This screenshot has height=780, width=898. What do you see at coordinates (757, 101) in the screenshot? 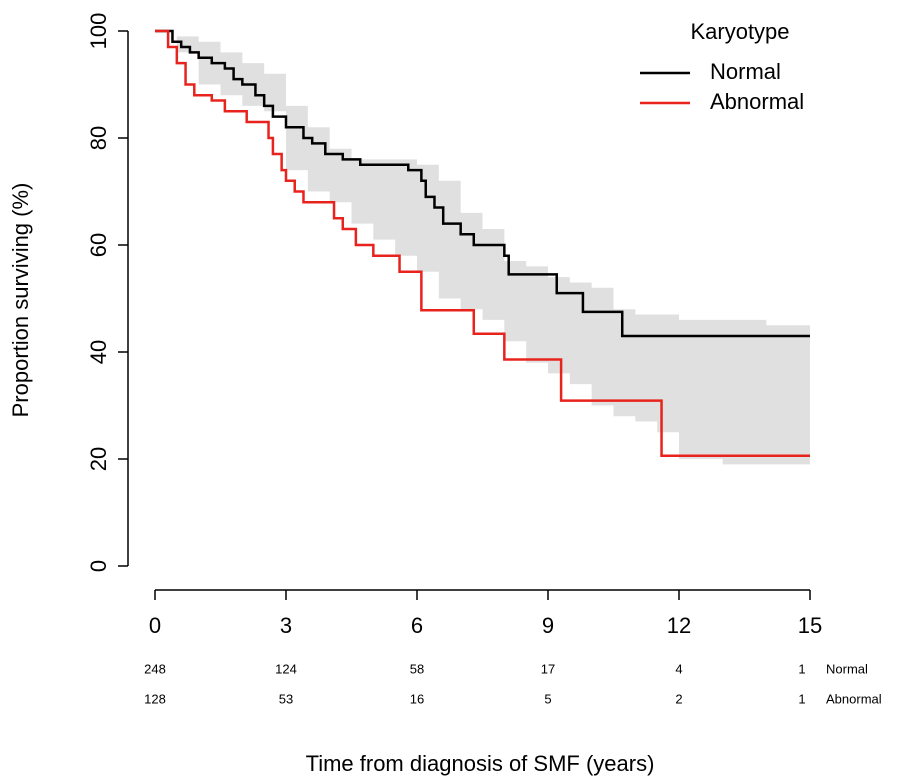
I see `legend-label: Abnormal` at bounding box center [757, 101].